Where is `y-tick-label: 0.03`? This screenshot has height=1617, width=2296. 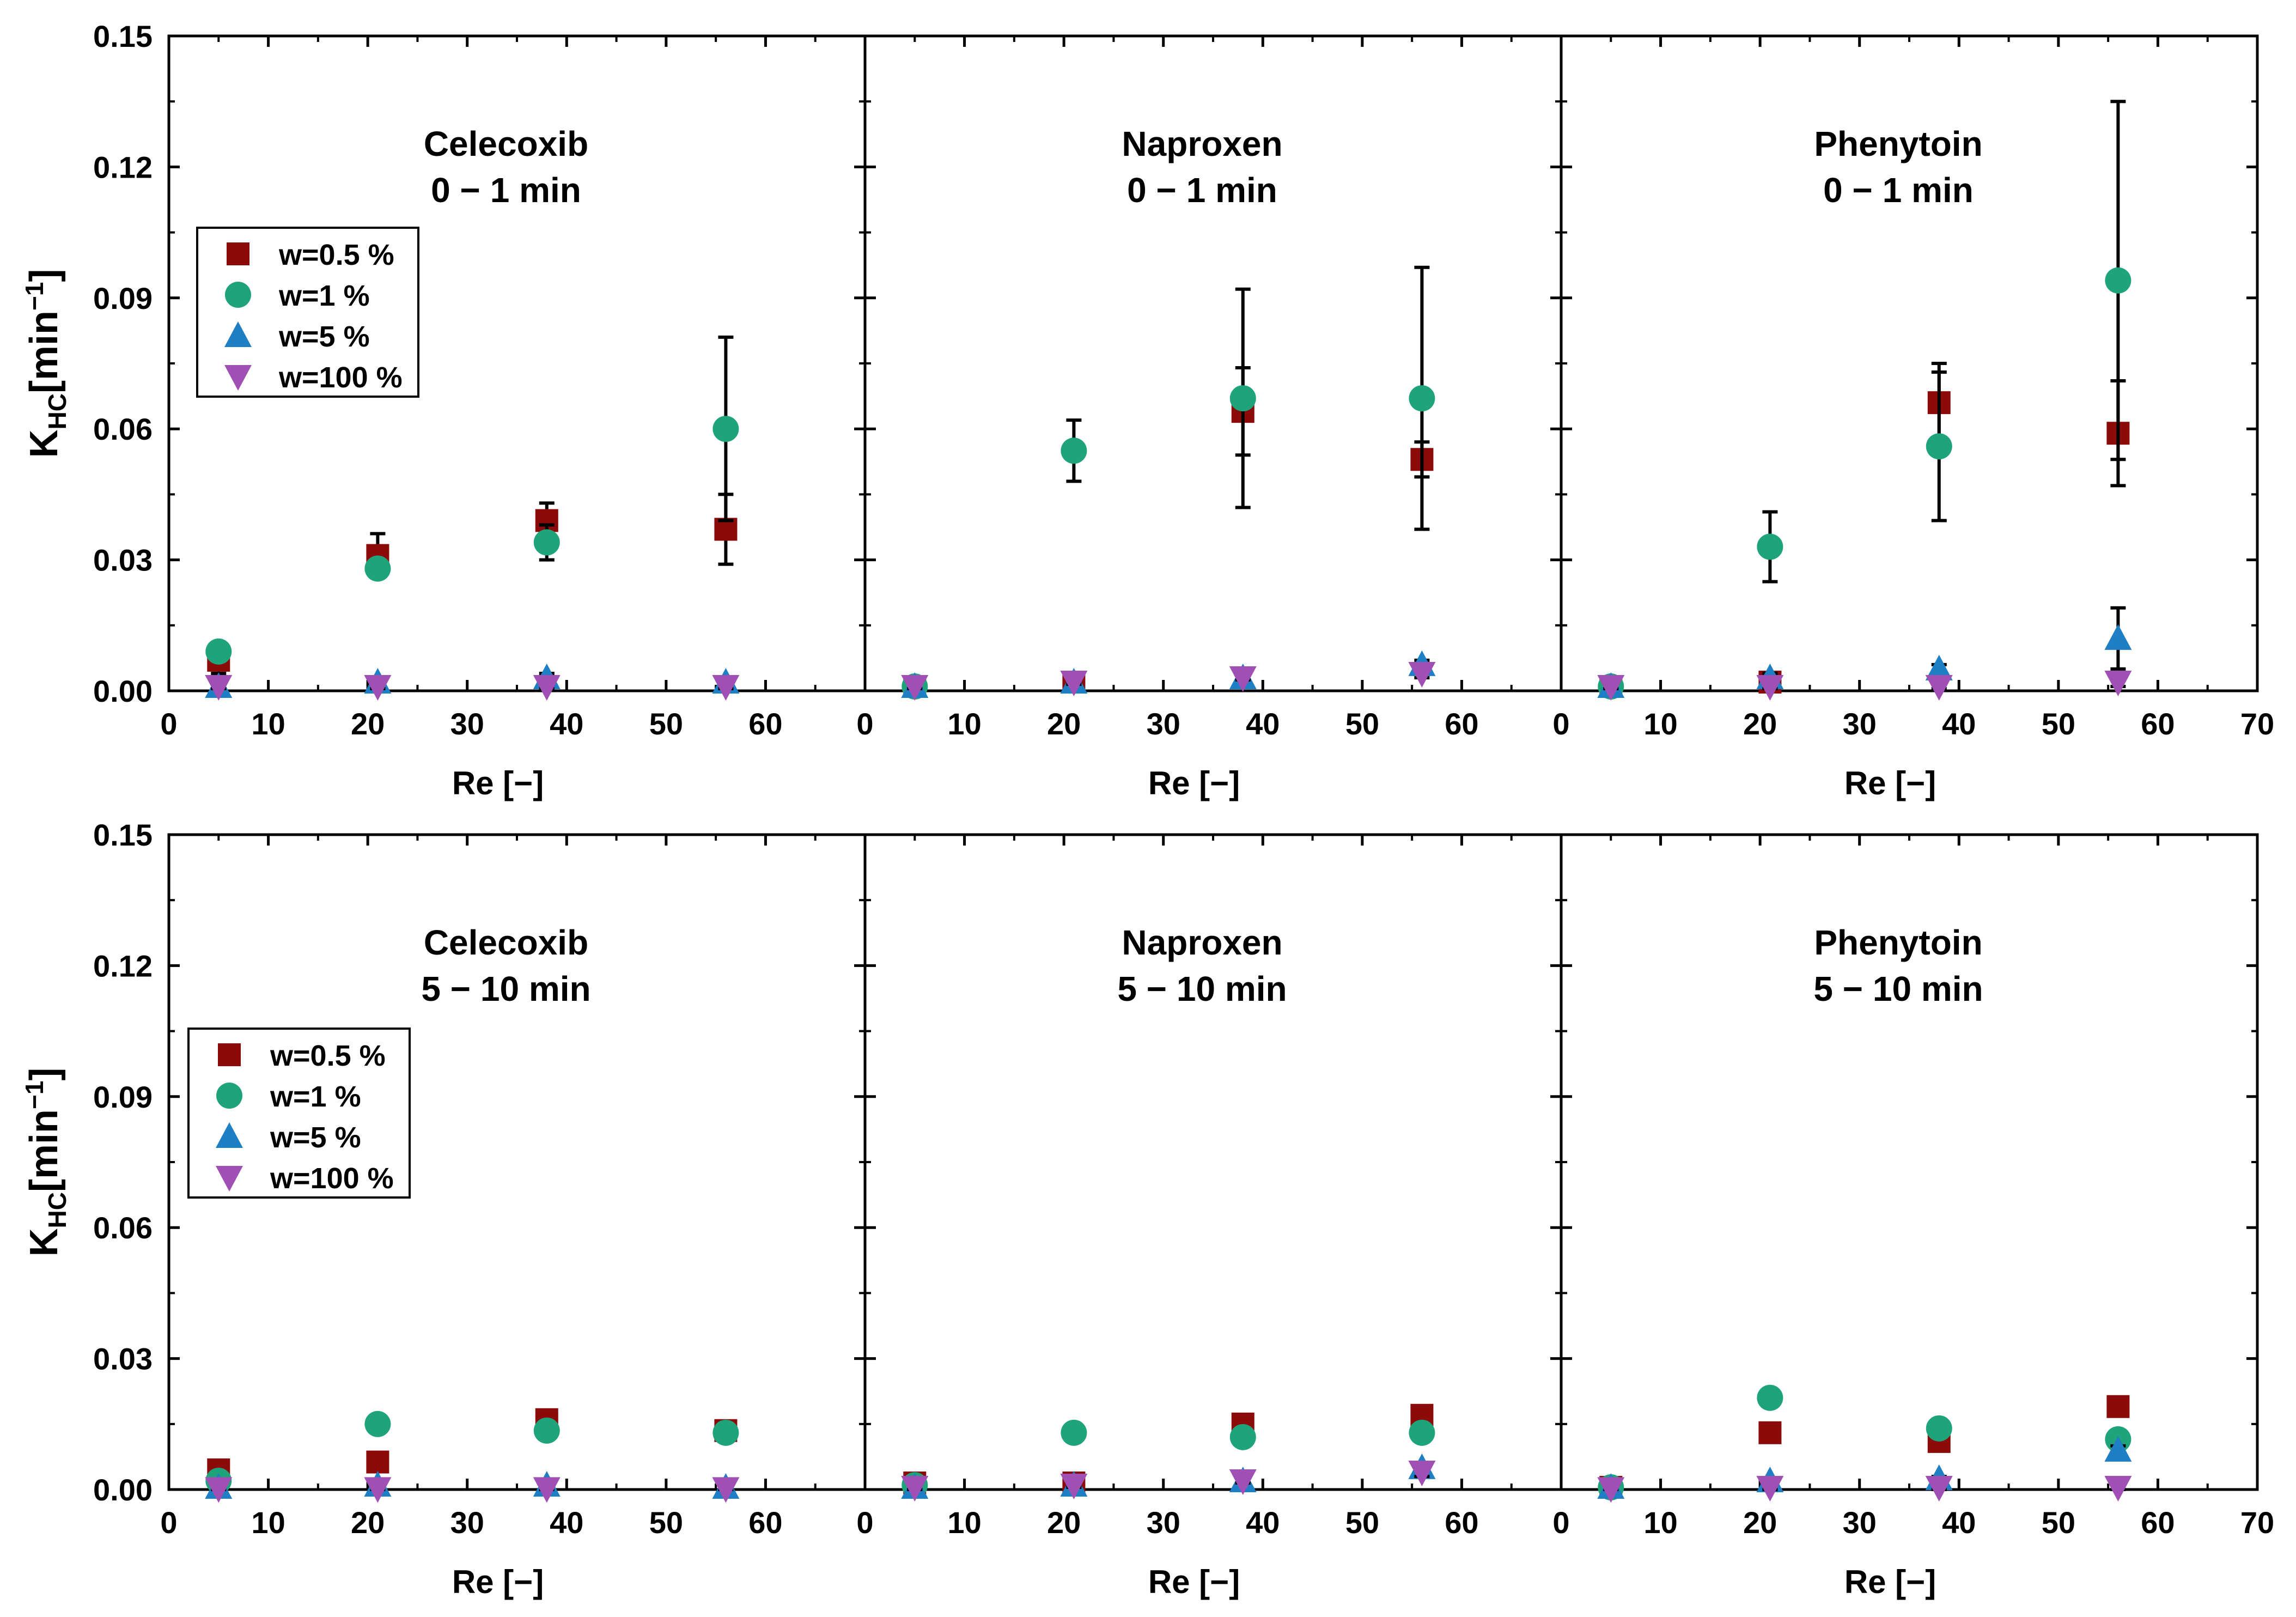 y-tick-label: 0.03 is located at coordinates (123, 560).